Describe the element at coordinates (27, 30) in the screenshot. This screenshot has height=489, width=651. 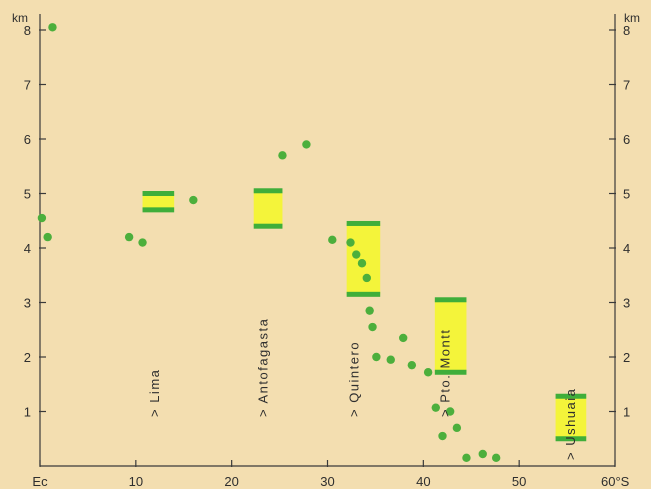
I see `y-tick-label-left-8: 8` at that location.